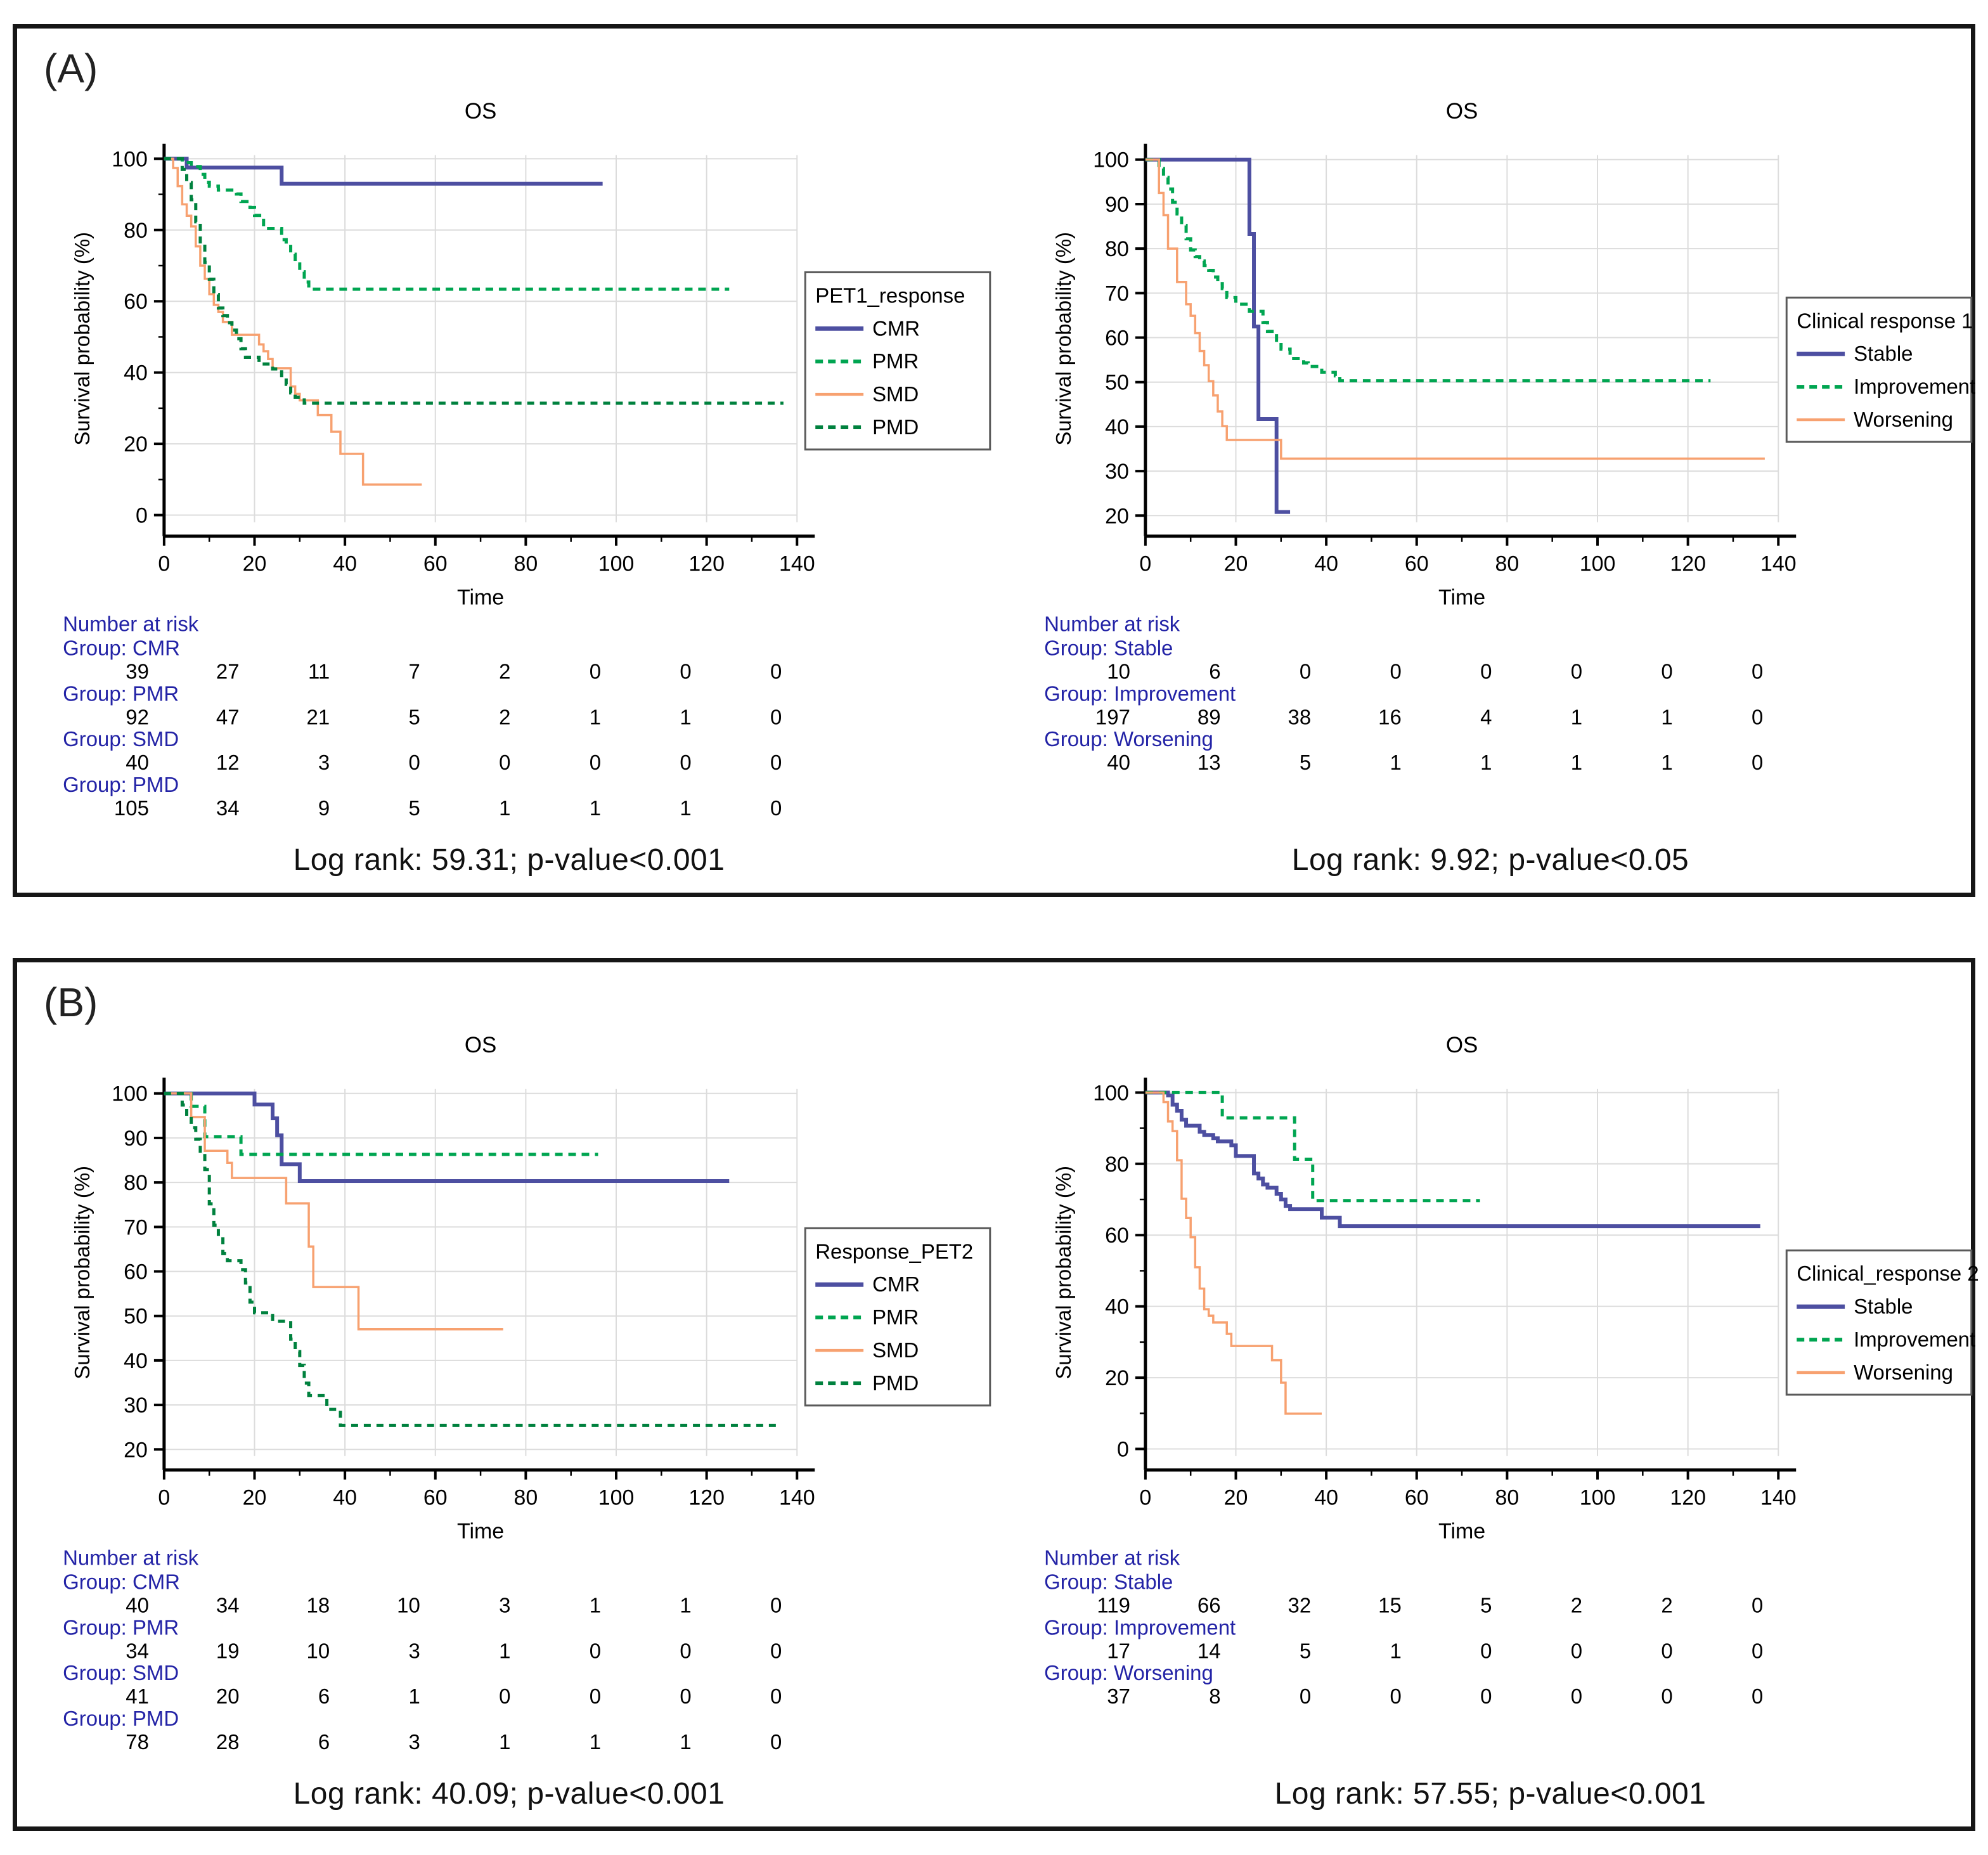 Image resolution: width=1988 pixels, height=1855 pixels. Describe the element at coordinates (414, 808) in the screenshot. I see `risk-count: 5` at that location.